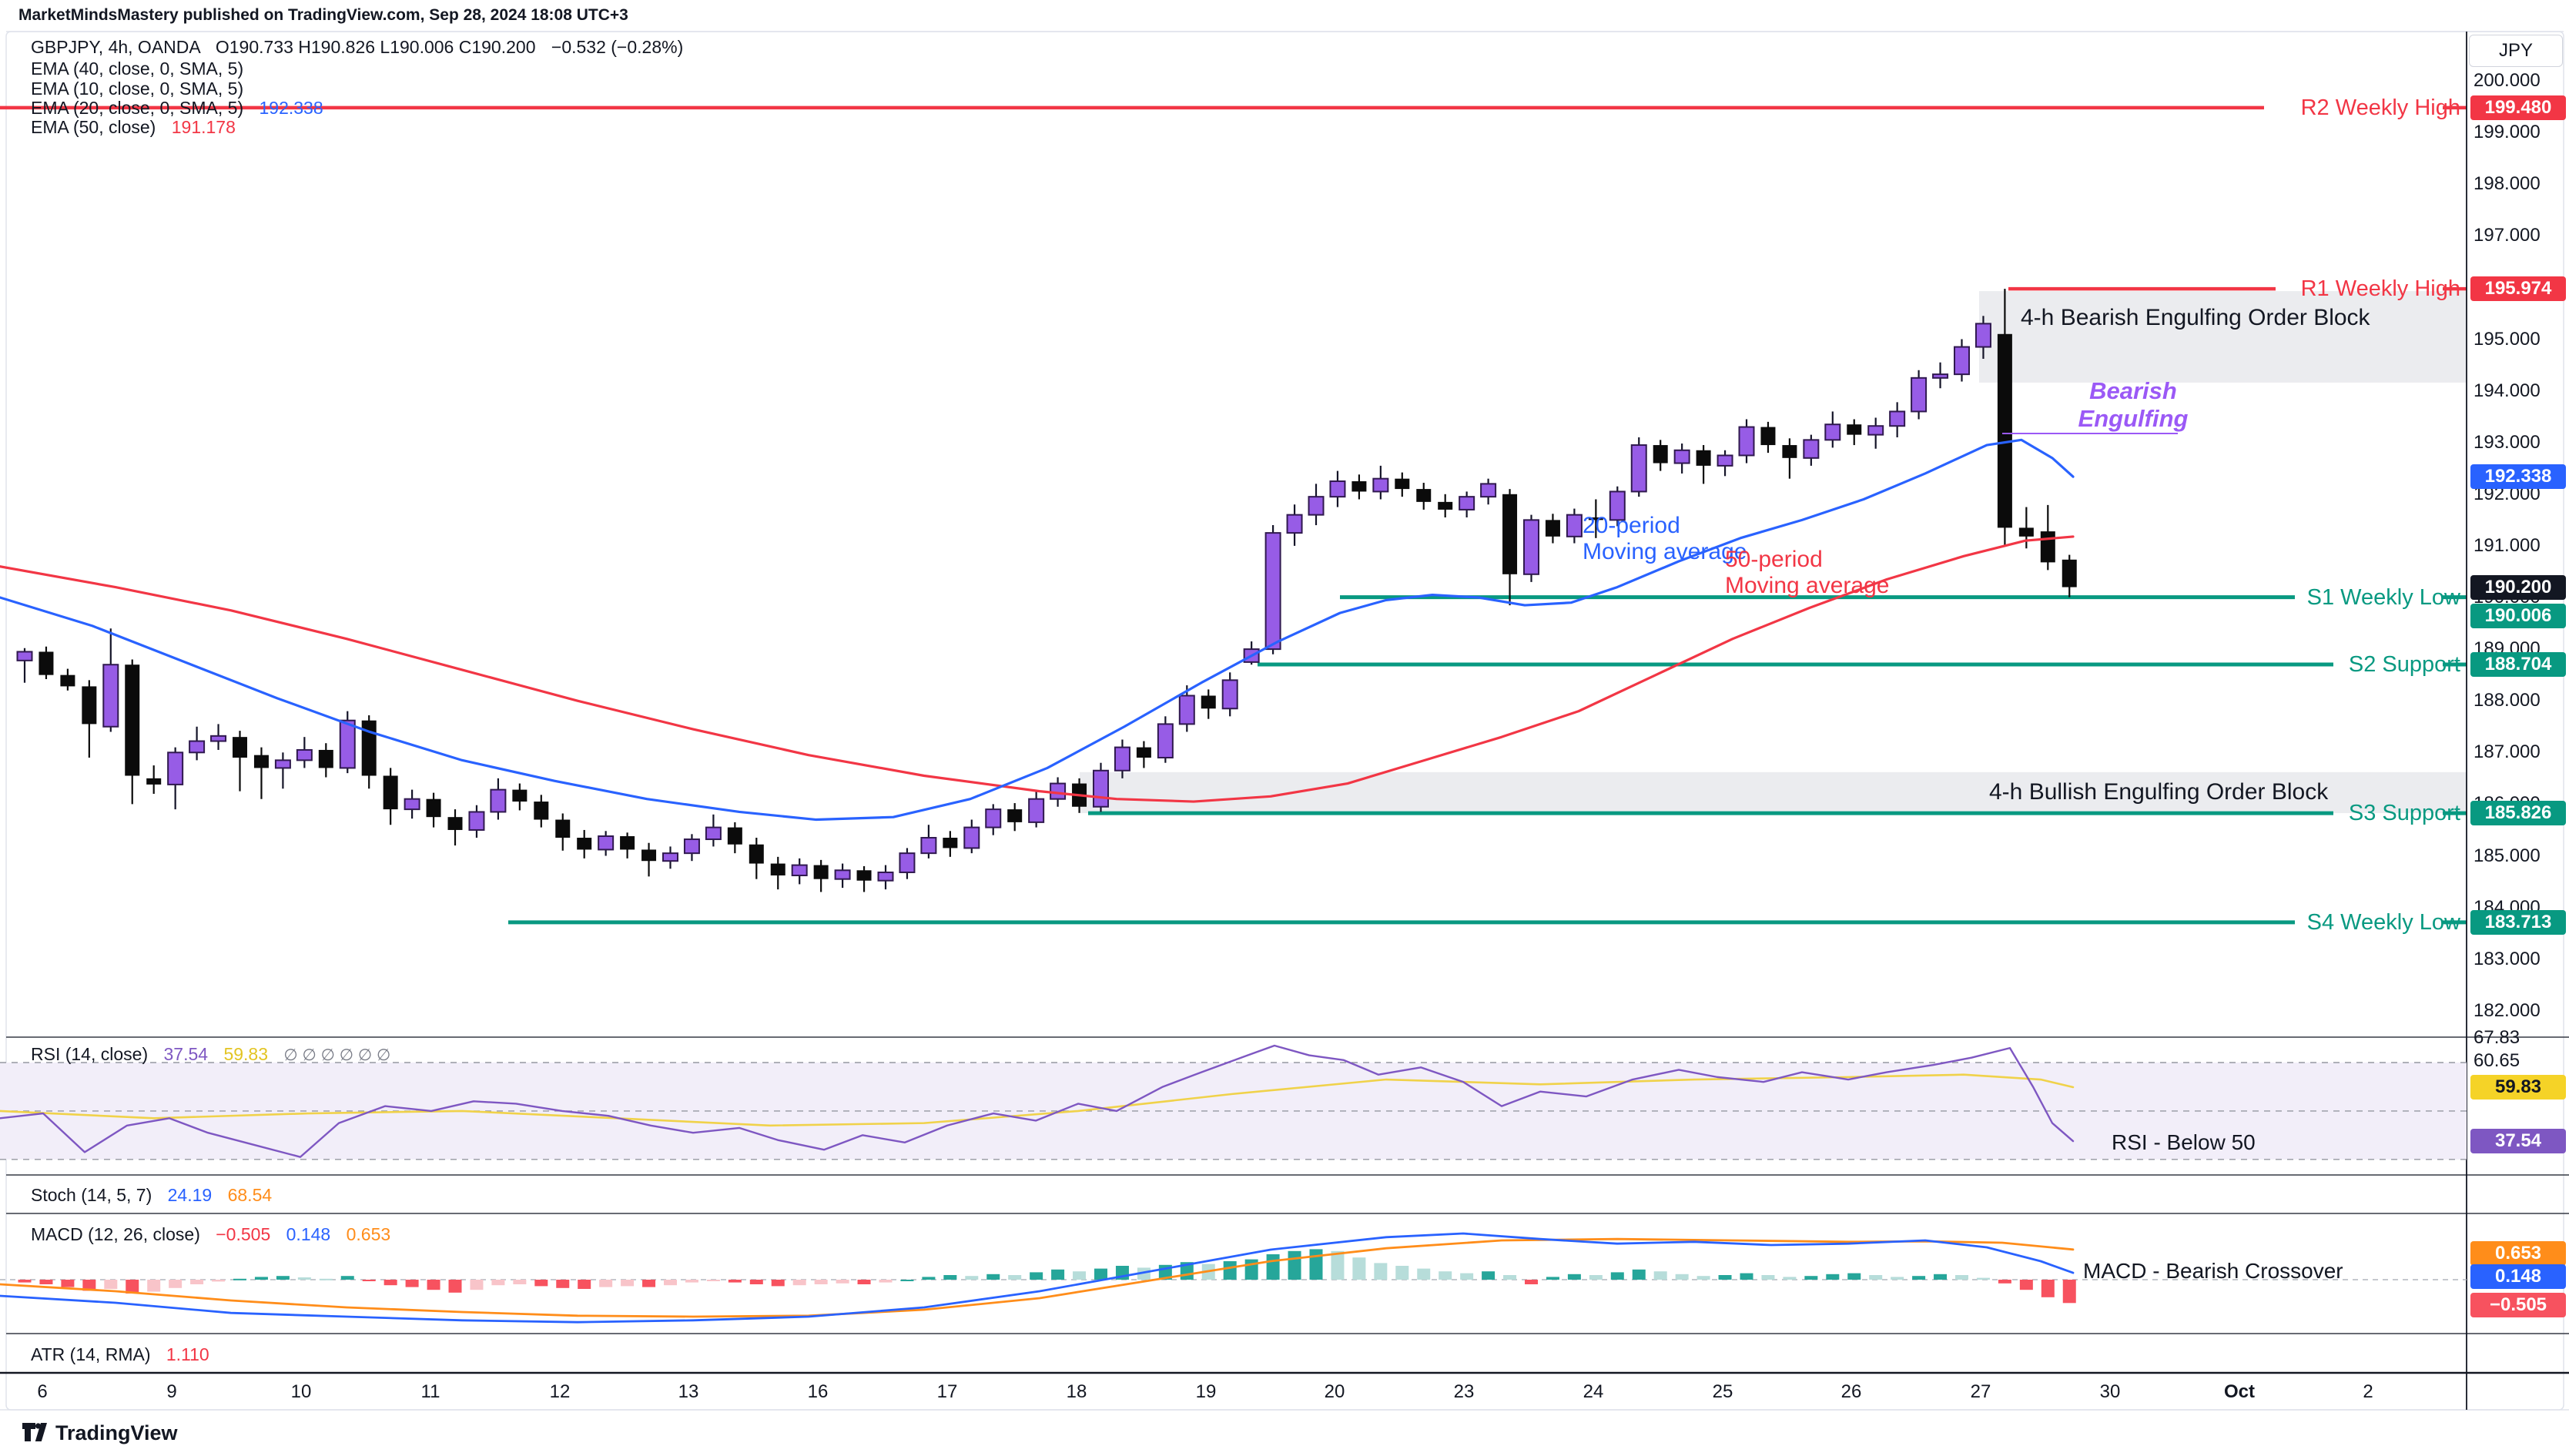 Image resolution: width=2569 pixels, height=1456 pixels. What do you see at coordinates (115, 47) in the screenshot?
I see `symbol-name: GBPJPY, 4h, OANDA` at bounding box center [115, 47].